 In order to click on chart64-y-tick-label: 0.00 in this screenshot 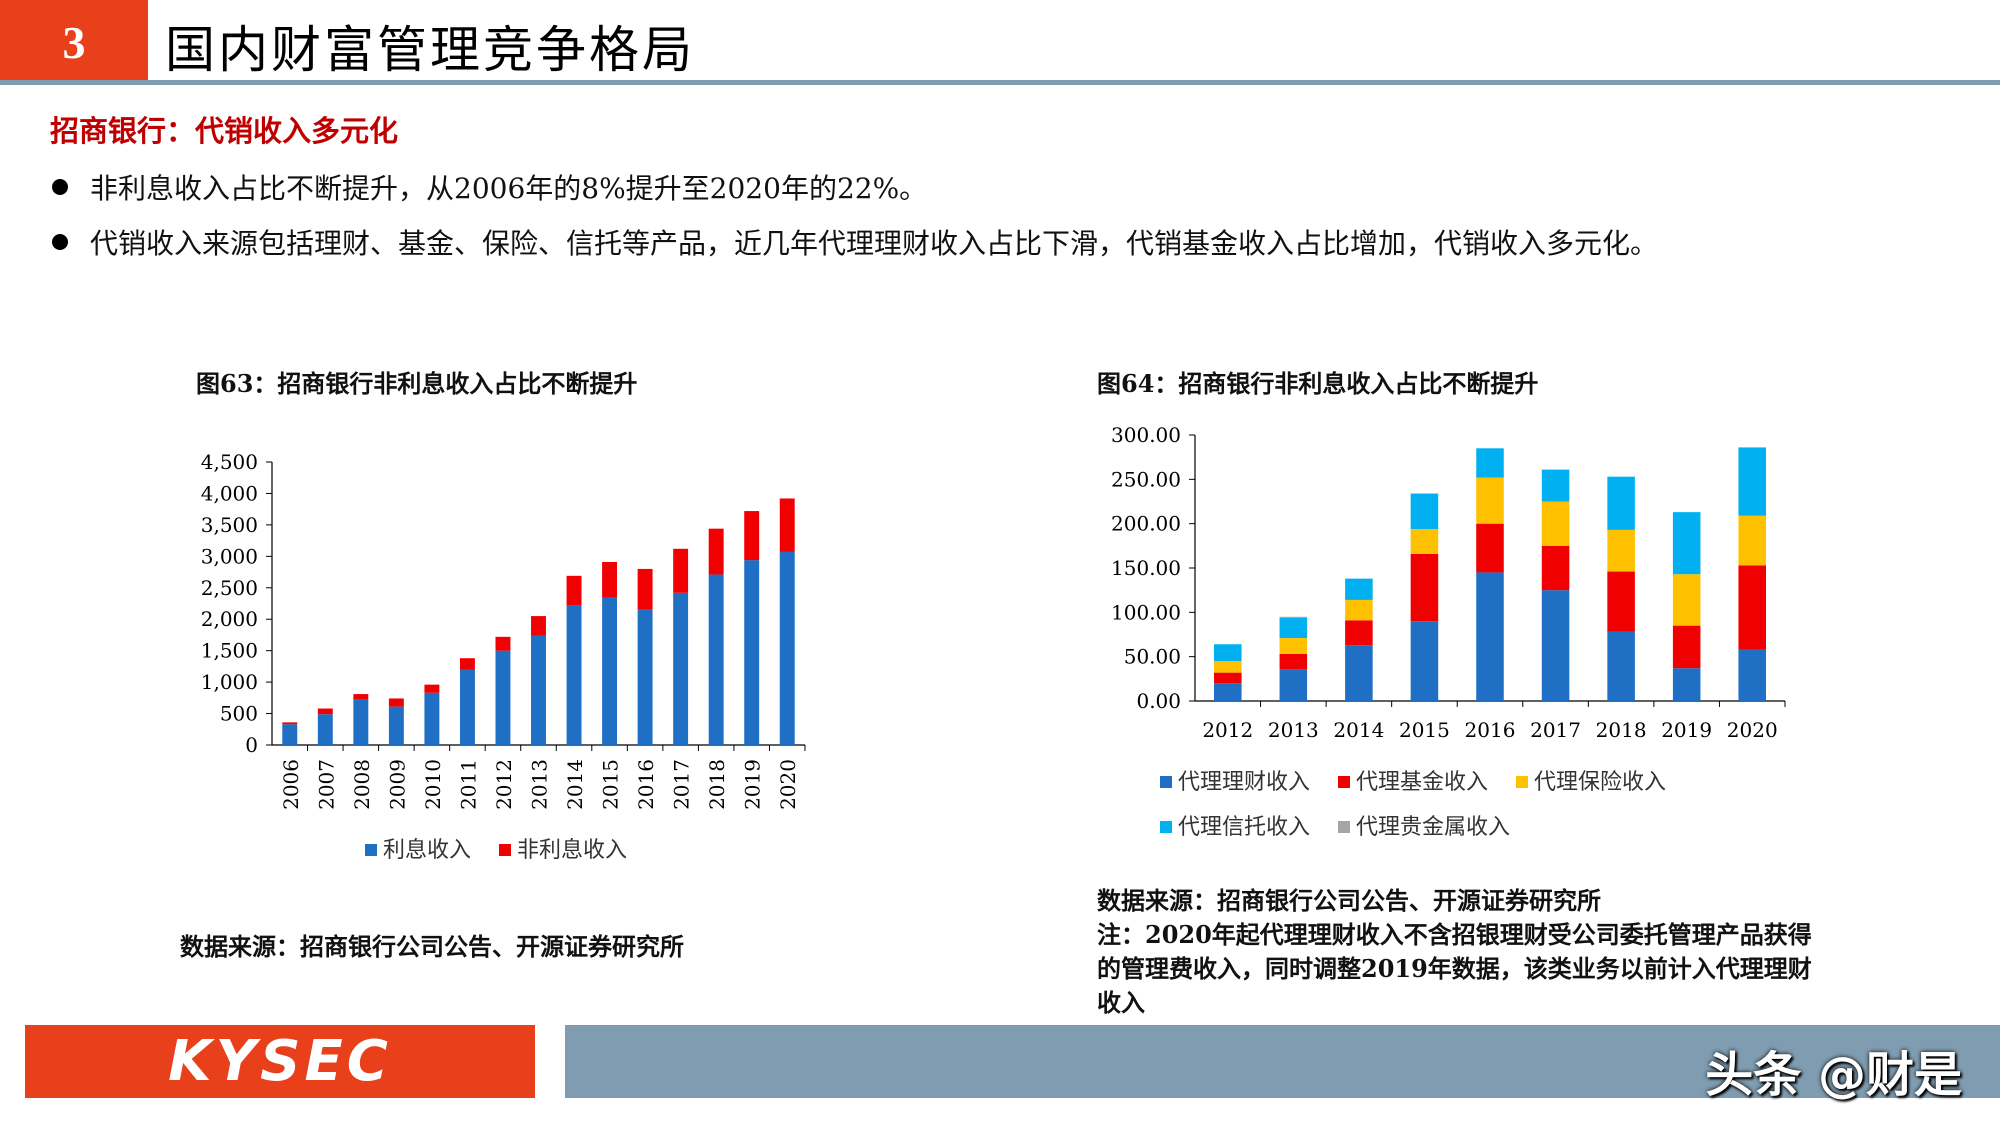, I will do `click(1158, 701)`.